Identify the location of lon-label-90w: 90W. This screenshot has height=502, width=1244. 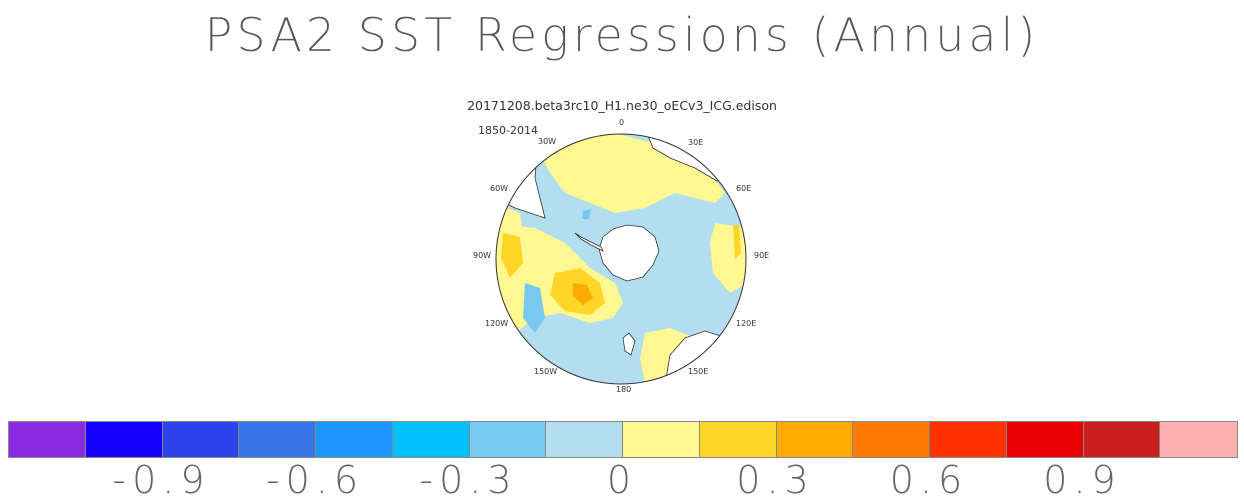
(482, 255).